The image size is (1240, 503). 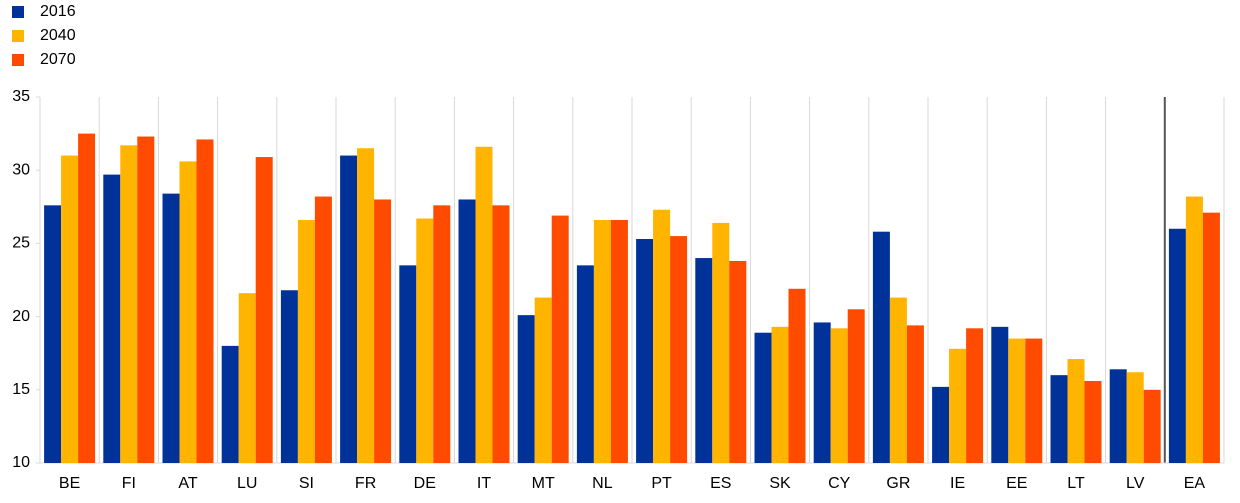 What do you see at coordinates (780, 483) in the screenshot?
I see `x-tick-label: SK` at bounding box center [780, 483].